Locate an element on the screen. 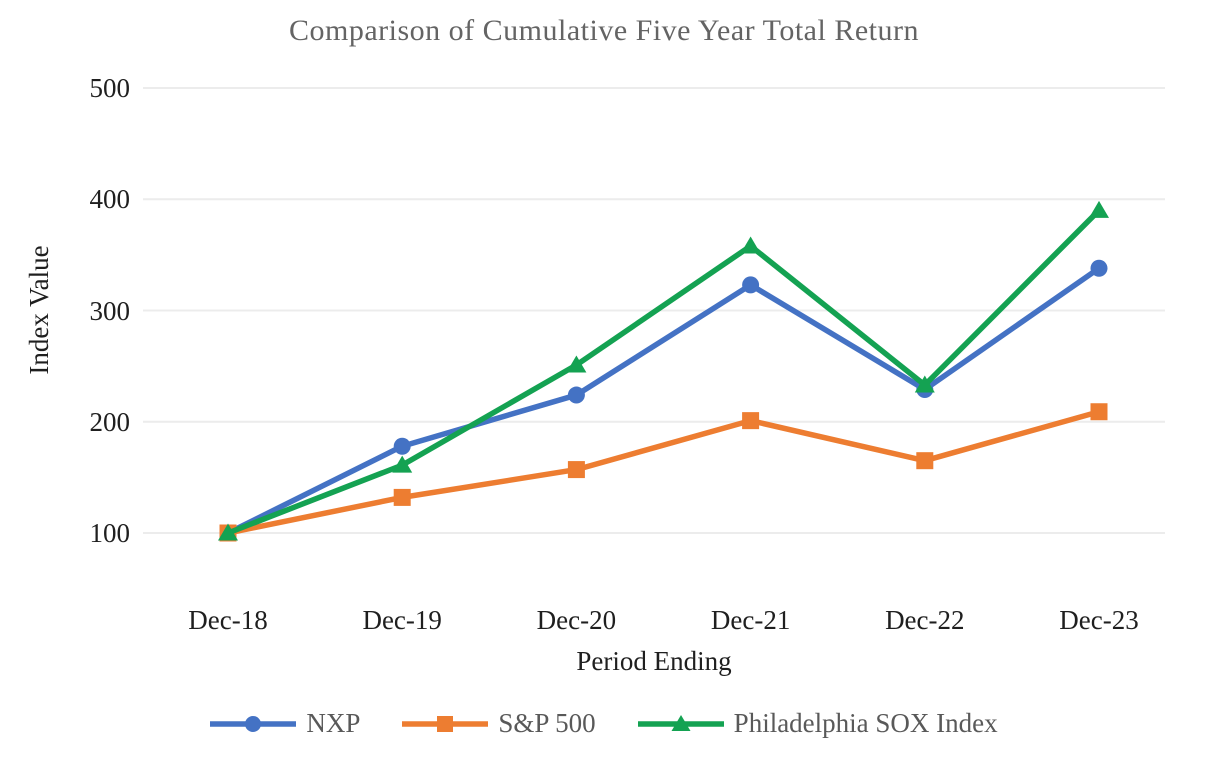 Image resolution: width=1208 pixels, height=776 pixels. legend-key-square is located at coordinates (445, 723).